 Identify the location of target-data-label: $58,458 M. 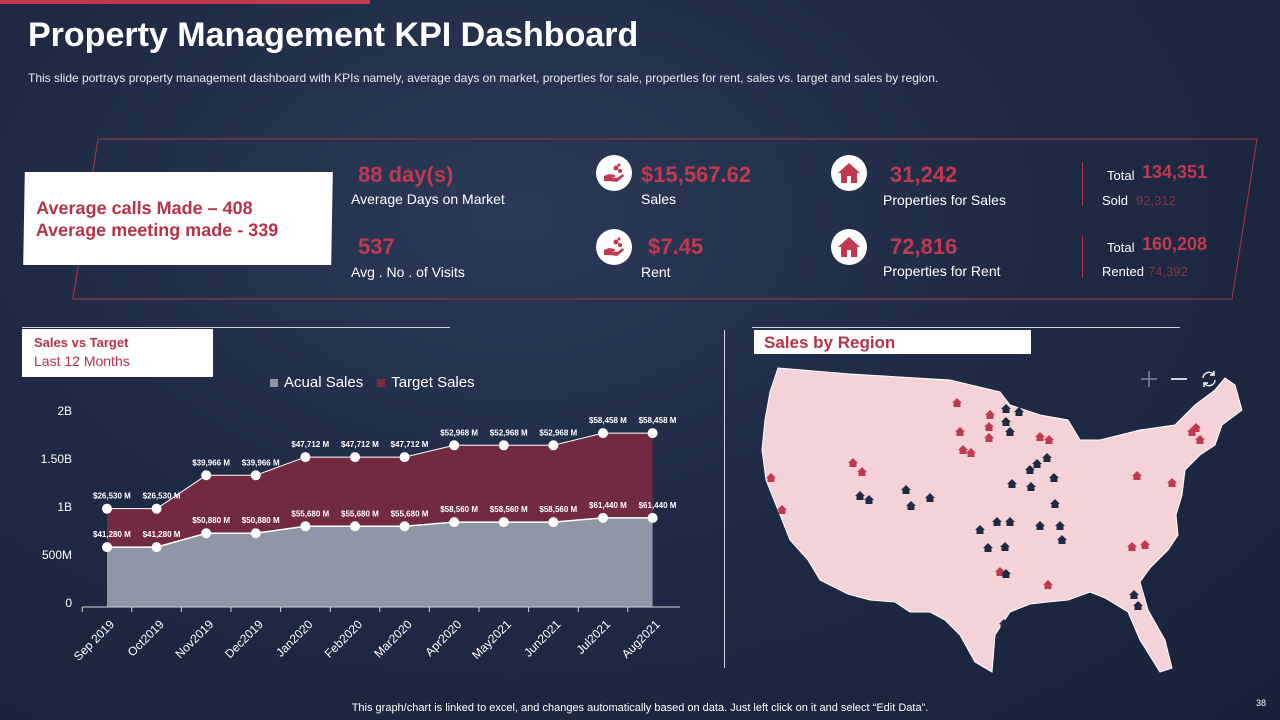
(608, 420).